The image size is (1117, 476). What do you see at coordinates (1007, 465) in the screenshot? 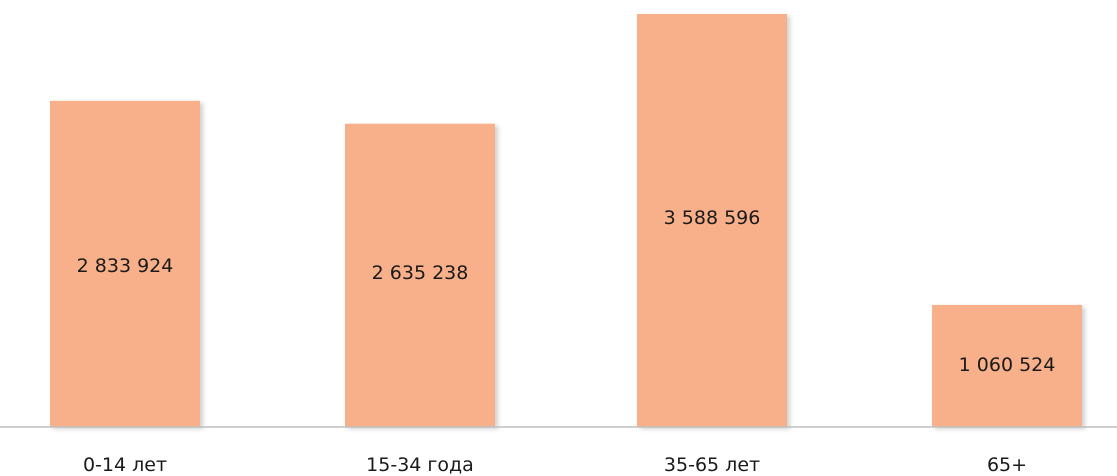
I see `x-tick-label-4: 65+` at bounding box center [1007, 465].